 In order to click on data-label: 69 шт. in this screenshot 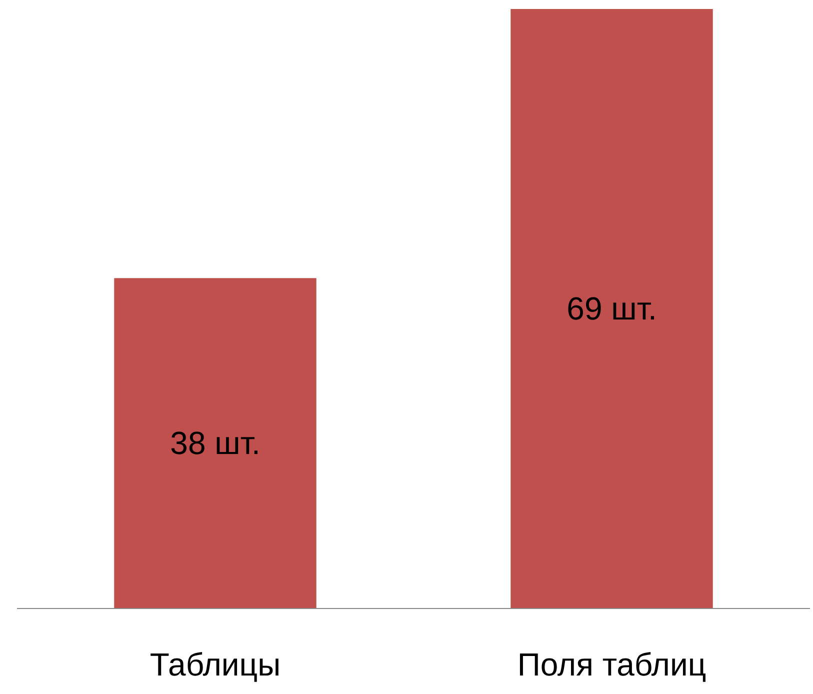, I will do `click(611, 308)`.